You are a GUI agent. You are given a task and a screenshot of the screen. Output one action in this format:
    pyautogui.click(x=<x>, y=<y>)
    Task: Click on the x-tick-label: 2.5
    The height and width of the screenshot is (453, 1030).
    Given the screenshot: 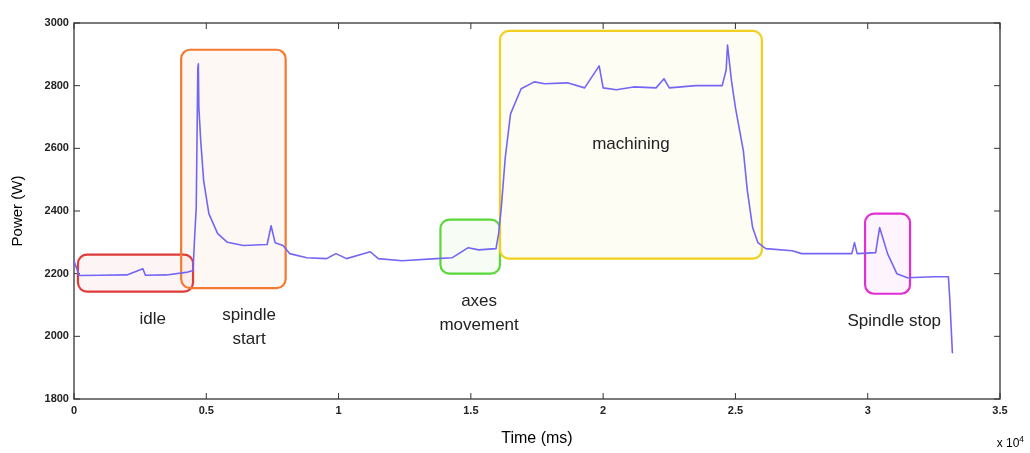 What is the action you would take?
    pyautogui.click(x=735, y=410)
    